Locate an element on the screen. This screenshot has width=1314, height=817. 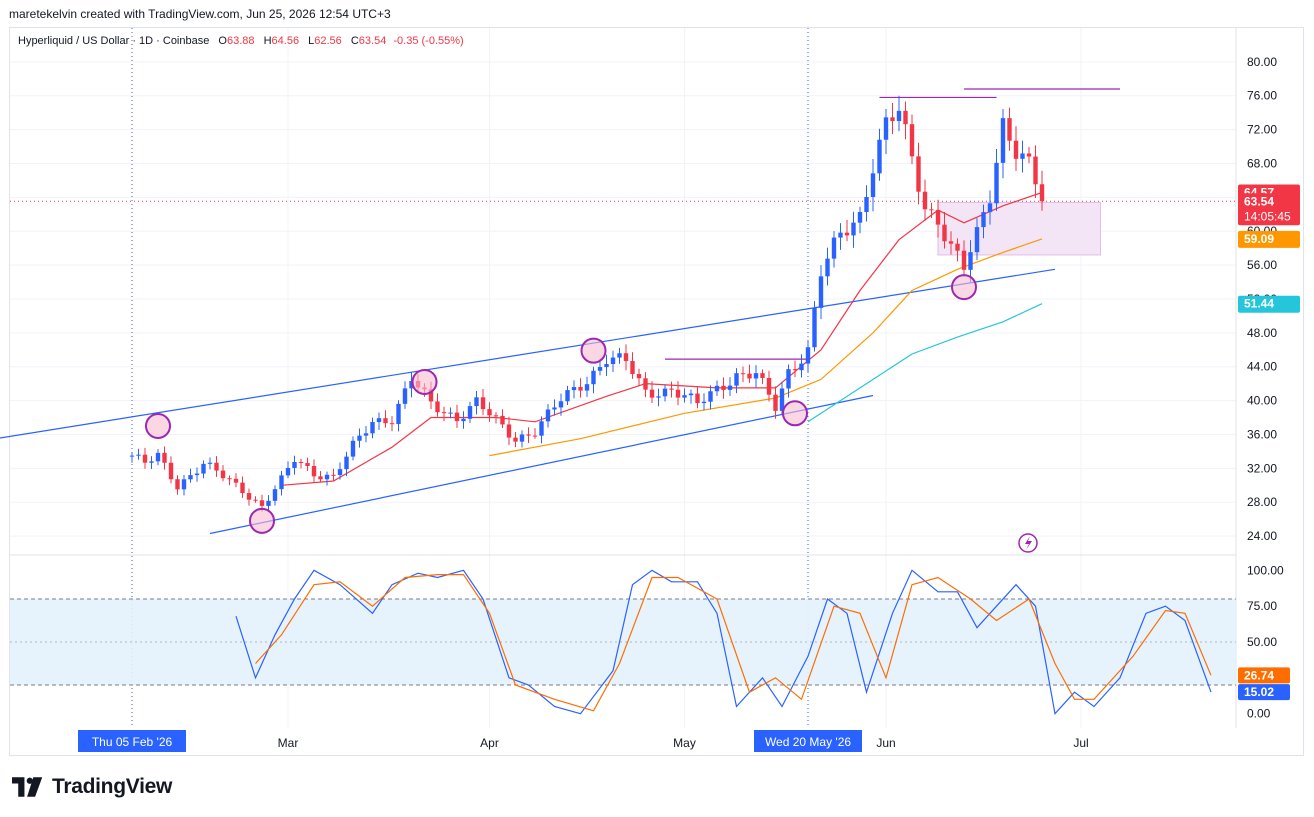
symbol-name: Hyperliquid / US Dollar · 1D · Coinbase is located at coordinates (114, 41).